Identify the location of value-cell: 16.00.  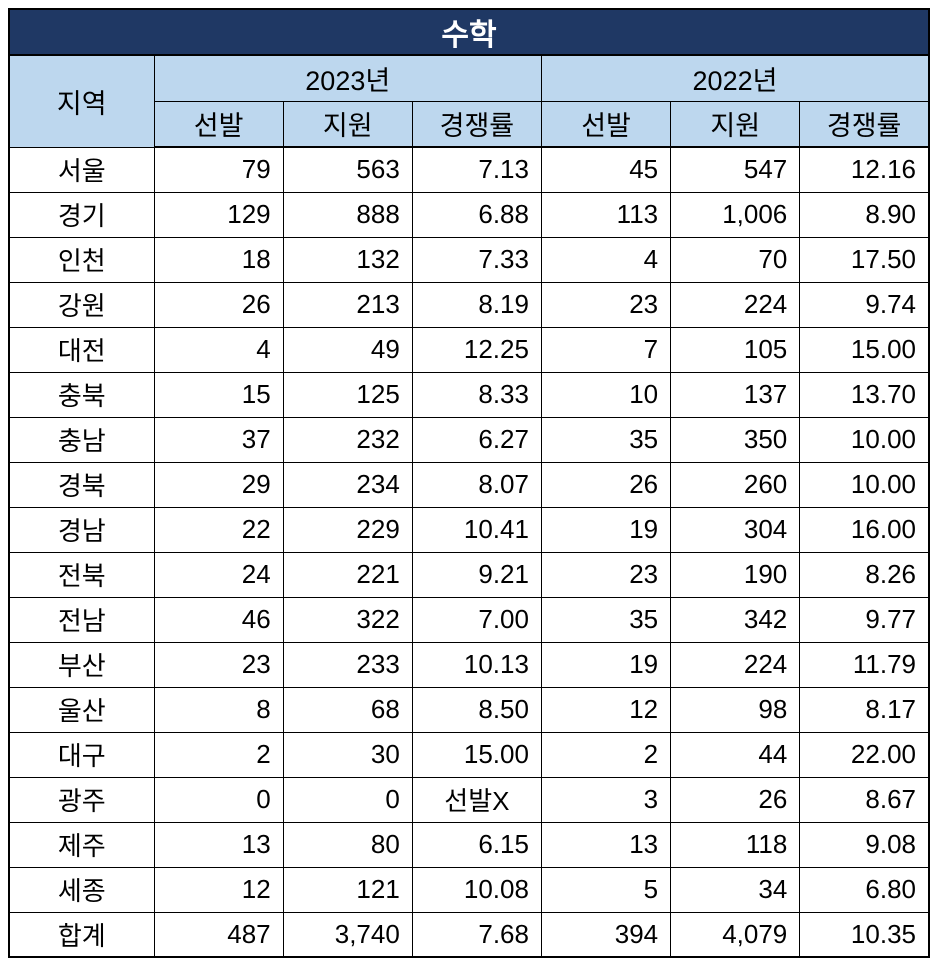
(864, 529).